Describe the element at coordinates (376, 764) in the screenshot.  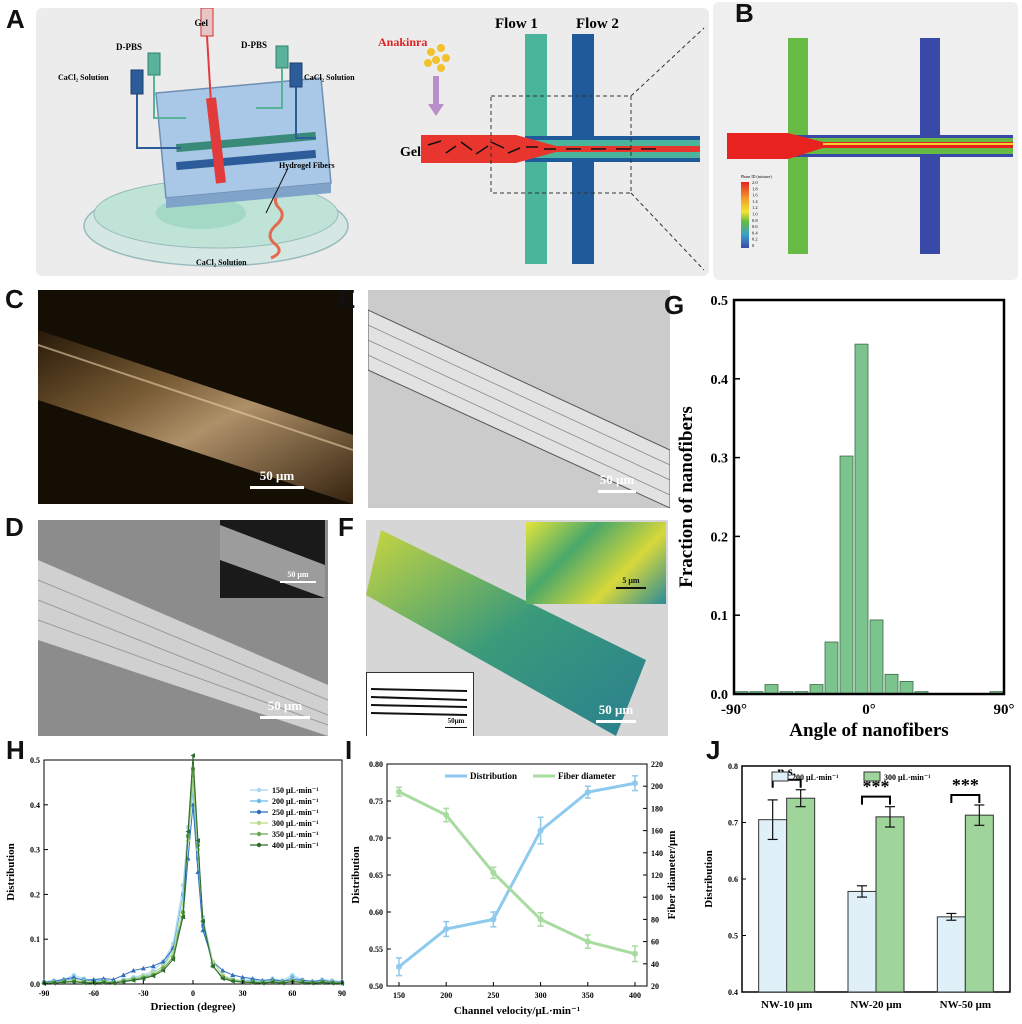
I see `tick-label-i-y: 0.80` at that location.